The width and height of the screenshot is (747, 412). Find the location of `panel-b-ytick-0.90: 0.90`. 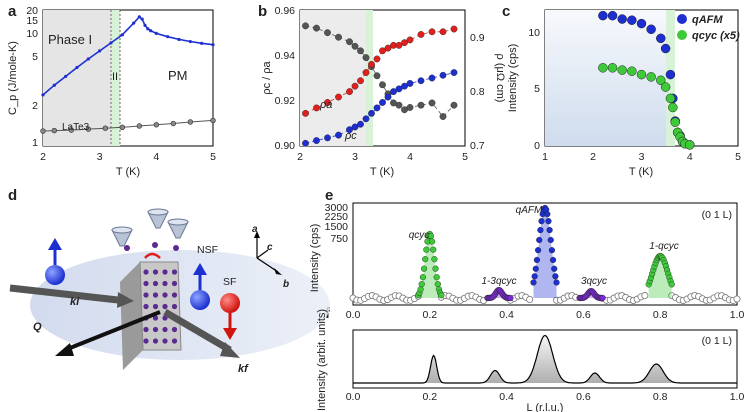

panel-b-ytick-0.90: 0.90 is located at coordinates (285, 146).